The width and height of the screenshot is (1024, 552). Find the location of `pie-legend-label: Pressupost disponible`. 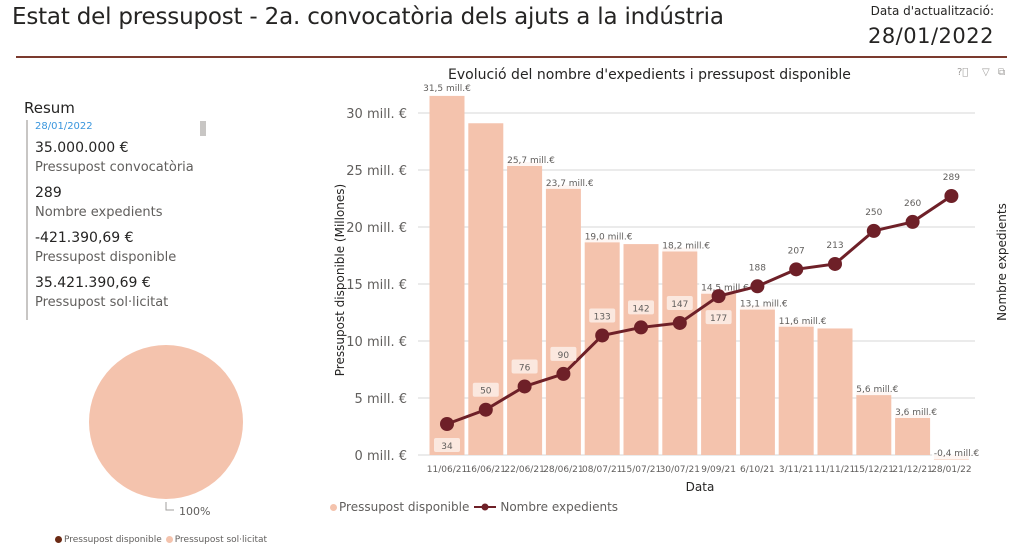

pie-legend-label: Pressupost disponible is located at coordinates (113, 540).